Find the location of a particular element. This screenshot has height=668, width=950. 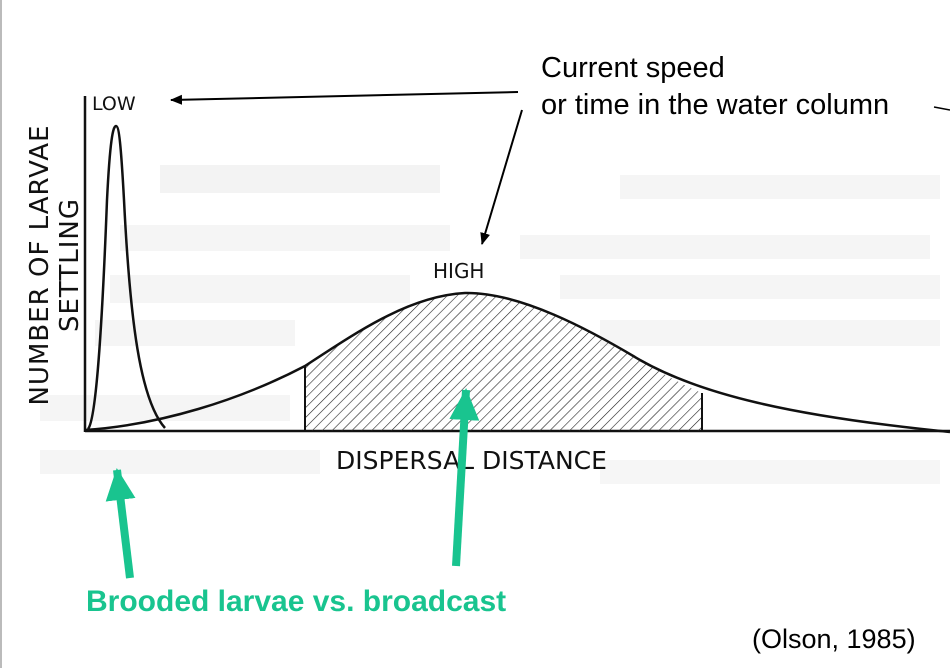

y-axis-label-line1: NUMBER OF LARVAE is located at coordinates (40, 264).